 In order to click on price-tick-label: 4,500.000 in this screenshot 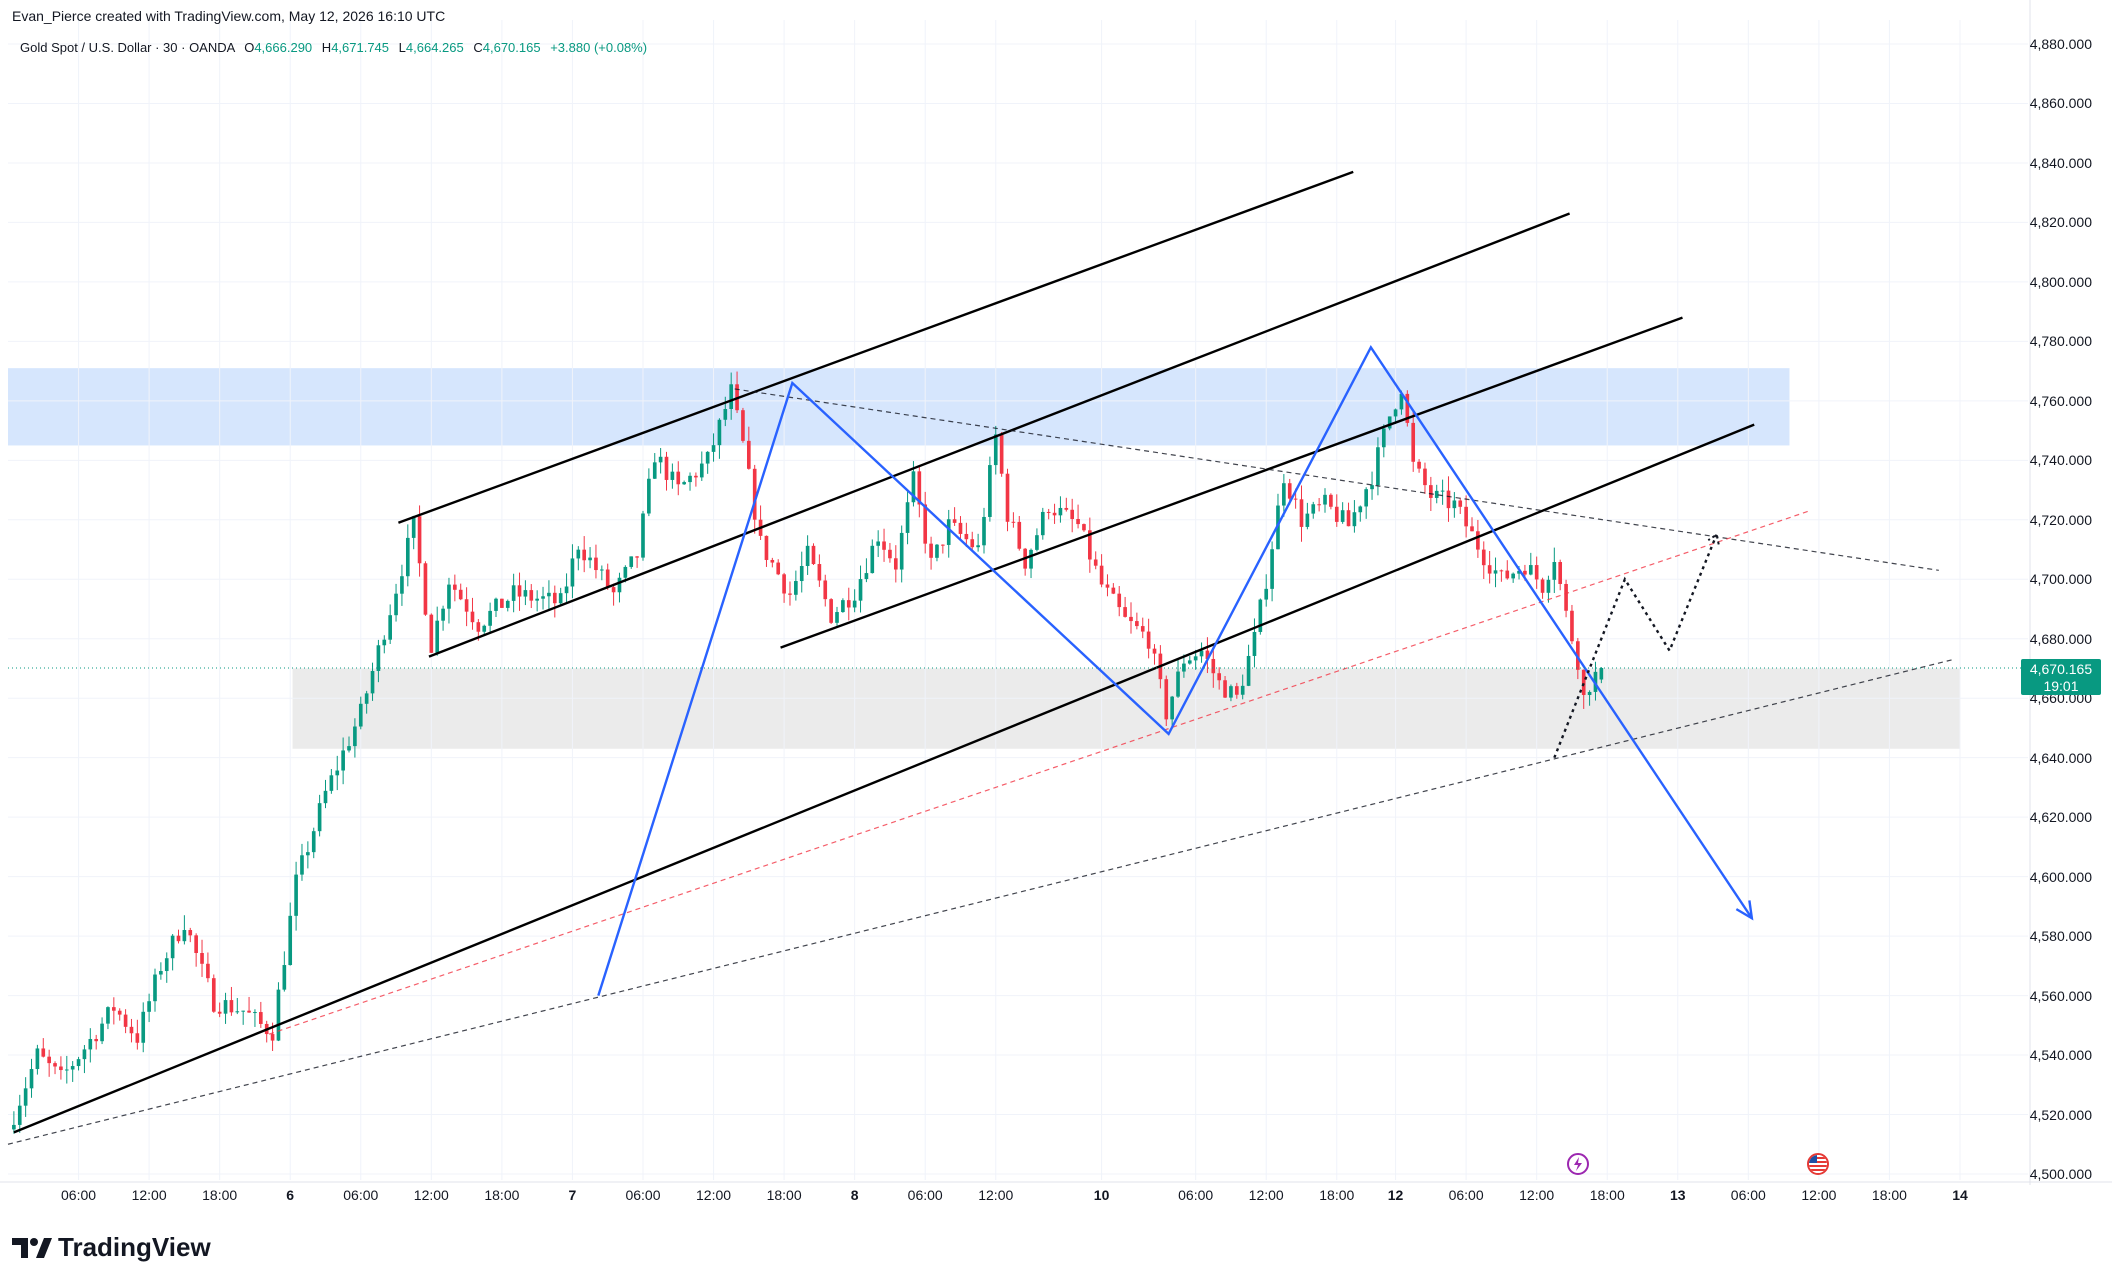, I will do `click(2060, 1174)`.